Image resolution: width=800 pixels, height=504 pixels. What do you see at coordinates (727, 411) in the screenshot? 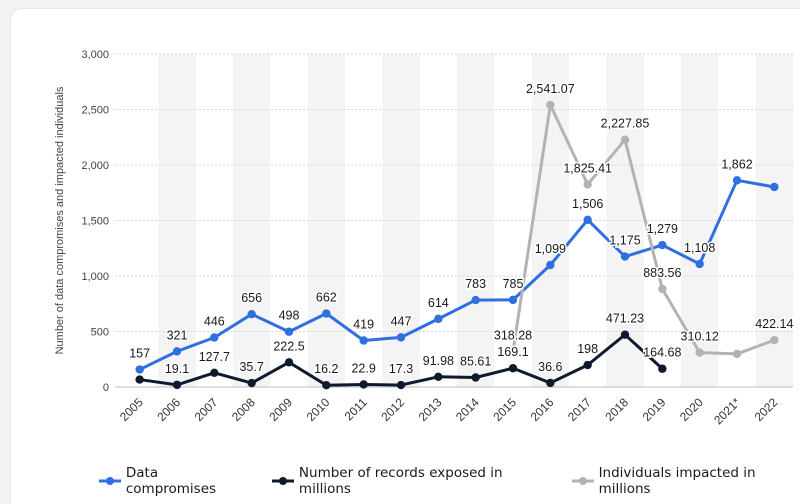
I see `x-tick-label-16: 2021*` at bounding box center [727, 411].